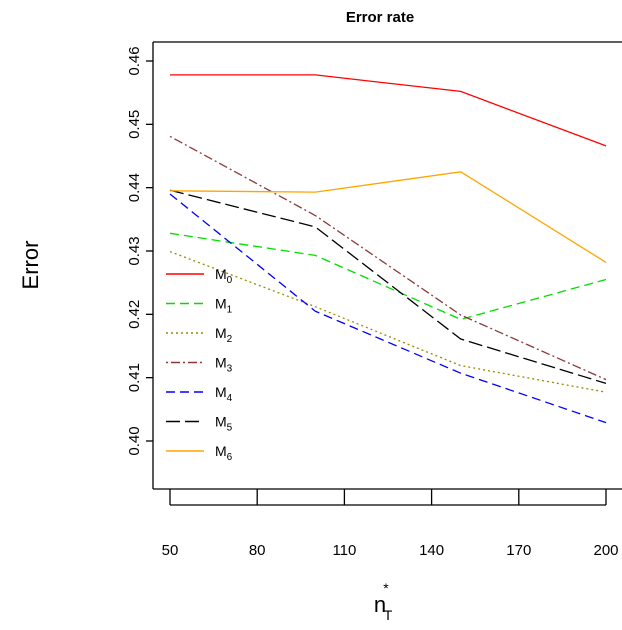  Describe the element at coordinates (30, 265) in the screenshot. I see `y-axis-title: Error` at that location.